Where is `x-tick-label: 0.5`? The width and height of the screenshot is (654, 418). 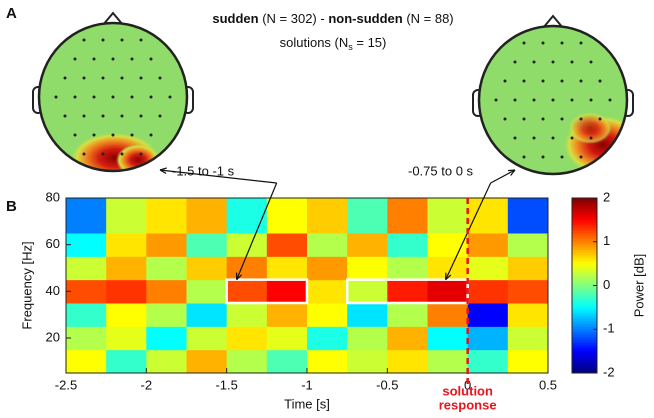
x-tick-label: 0.5 is located at coordinates (548, 384).